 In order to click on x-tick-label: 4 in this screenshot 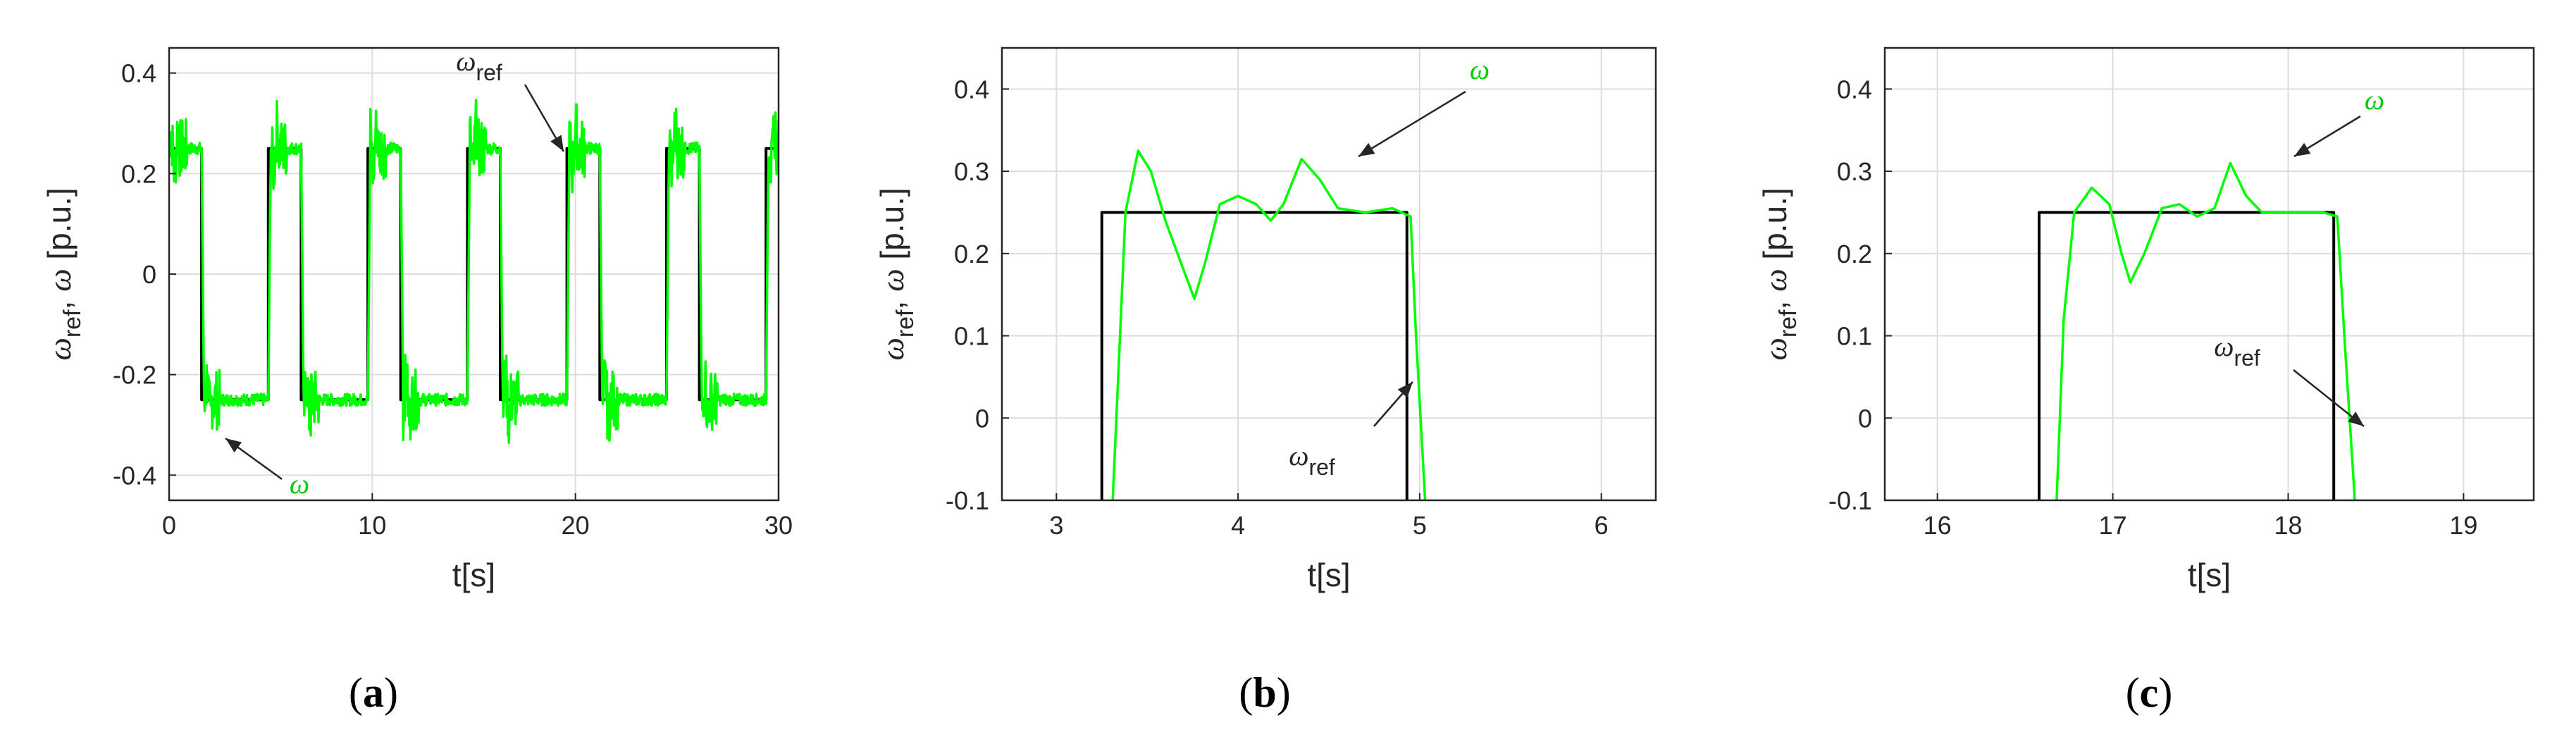, I will do `click(1238, 525)`.